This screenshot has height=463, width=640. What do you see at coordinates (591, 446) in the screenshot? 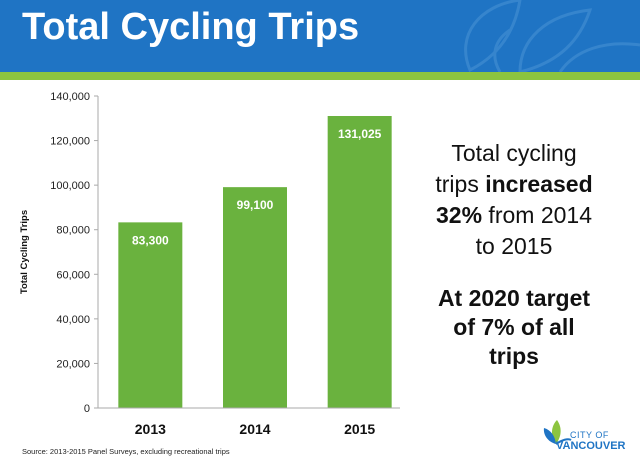
I see `logo-vancouver-text: VANCOUVER` at bounding box center [591, 446].